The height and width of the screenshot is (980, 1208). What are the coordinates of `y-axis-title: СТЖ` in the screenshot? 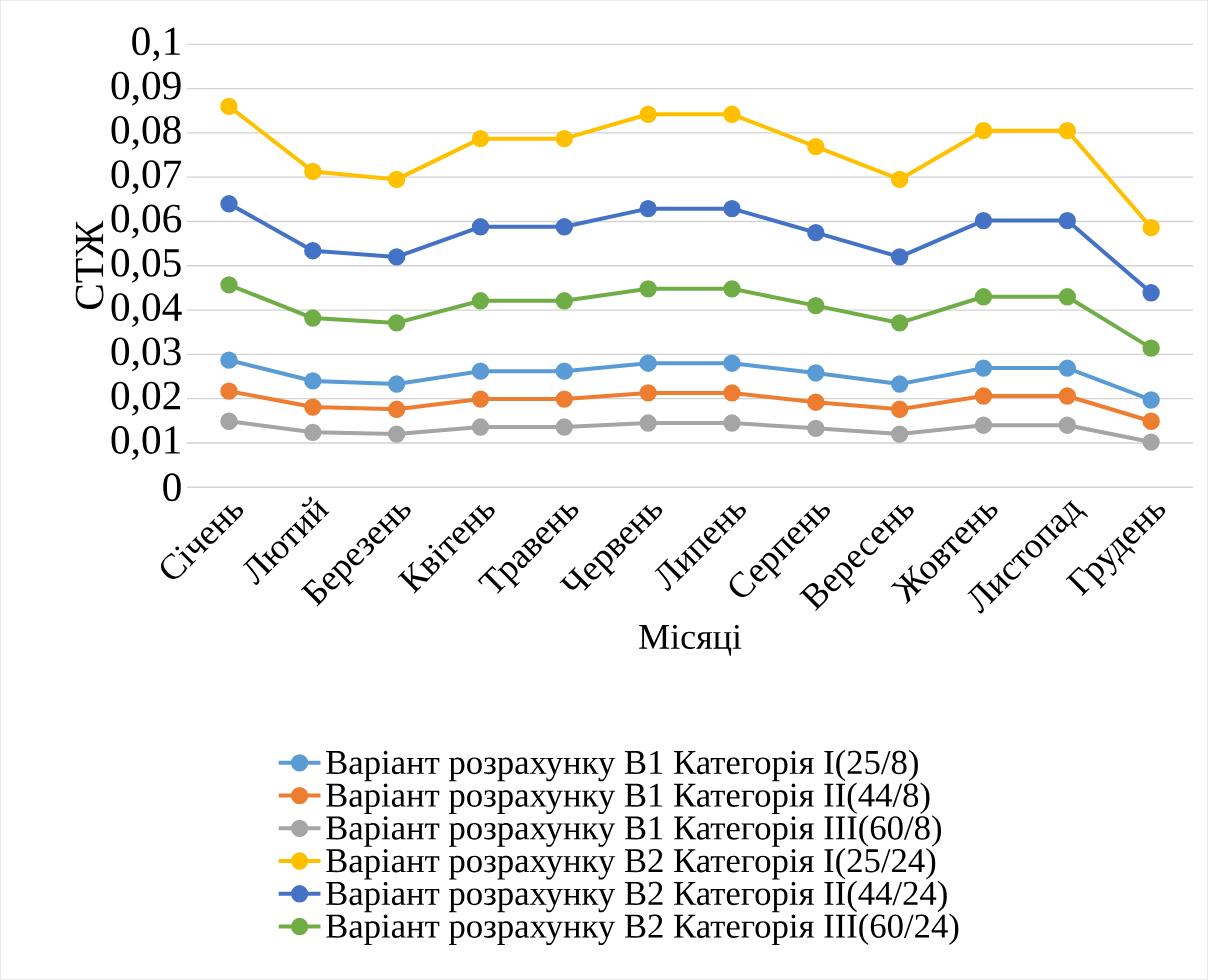 It's located at (89, 265).